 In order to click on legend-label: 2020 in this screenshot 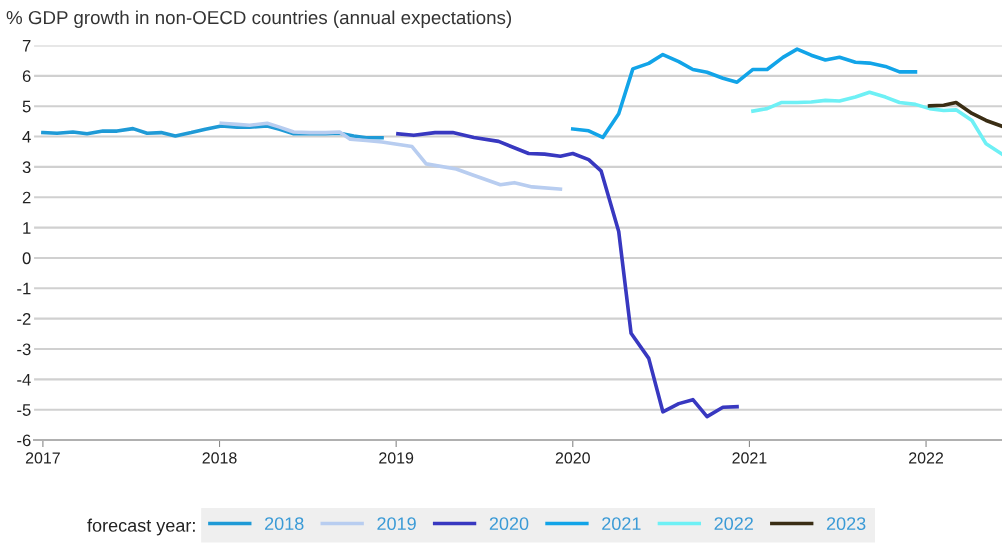, I will do `click(509, 524)`.